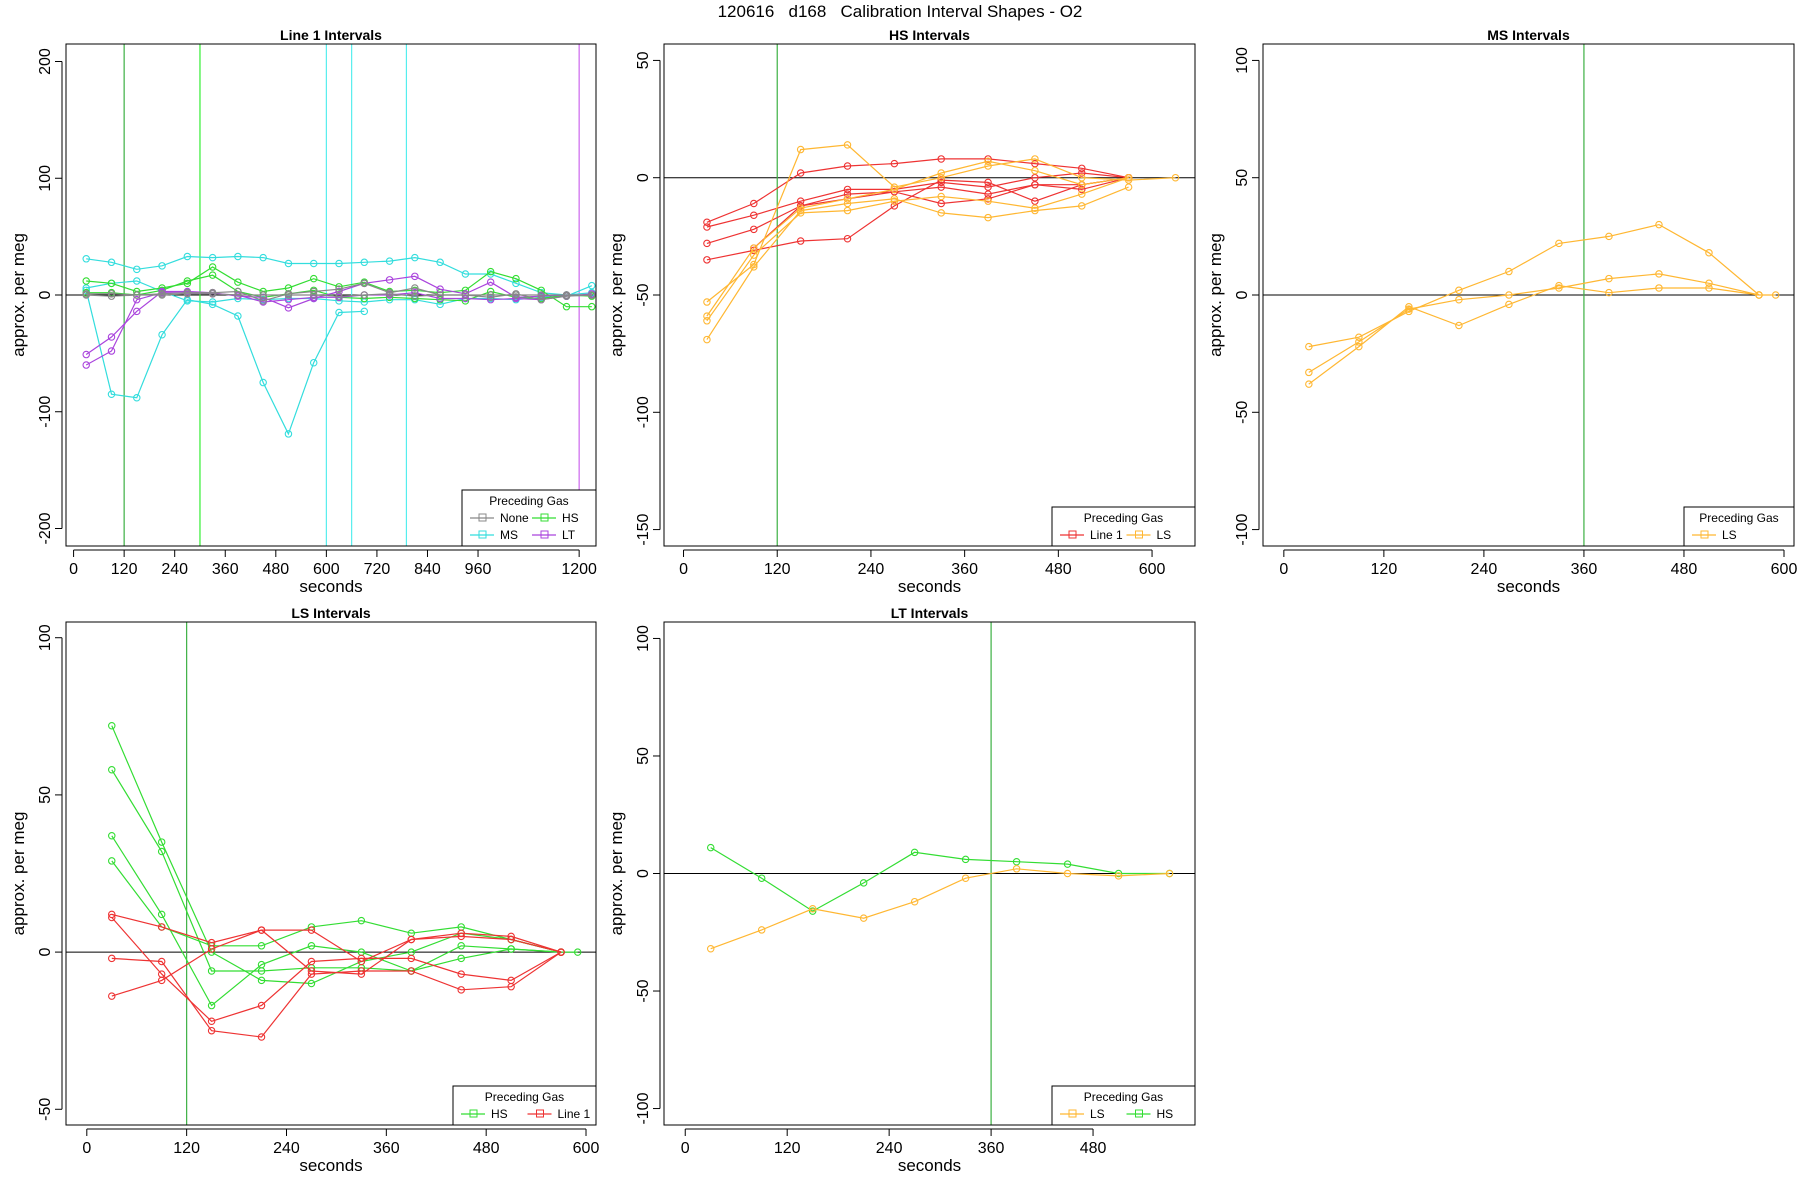  What do you see at coordinates (1242, 60) in the screenshot?
I see `y-tick-label: 100` at bounding box center [1242, 60].